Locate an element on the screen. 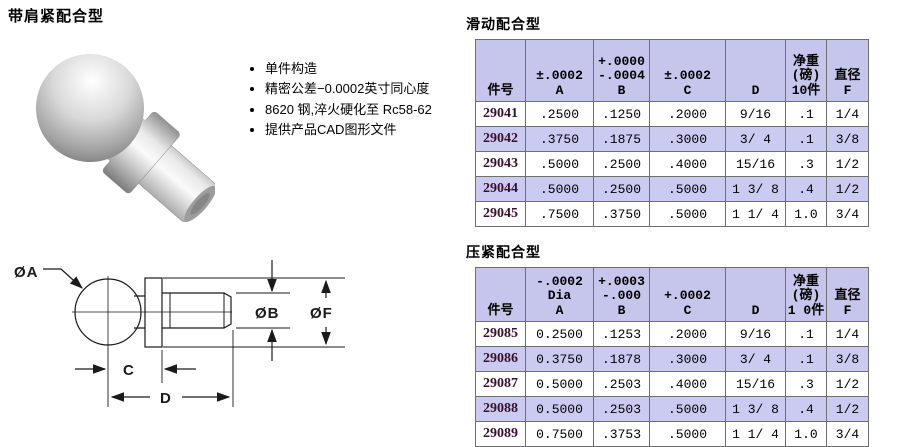 This screenshot has width=899, height=447. spec-cell: .1253 is located at coordinates (621, 334).